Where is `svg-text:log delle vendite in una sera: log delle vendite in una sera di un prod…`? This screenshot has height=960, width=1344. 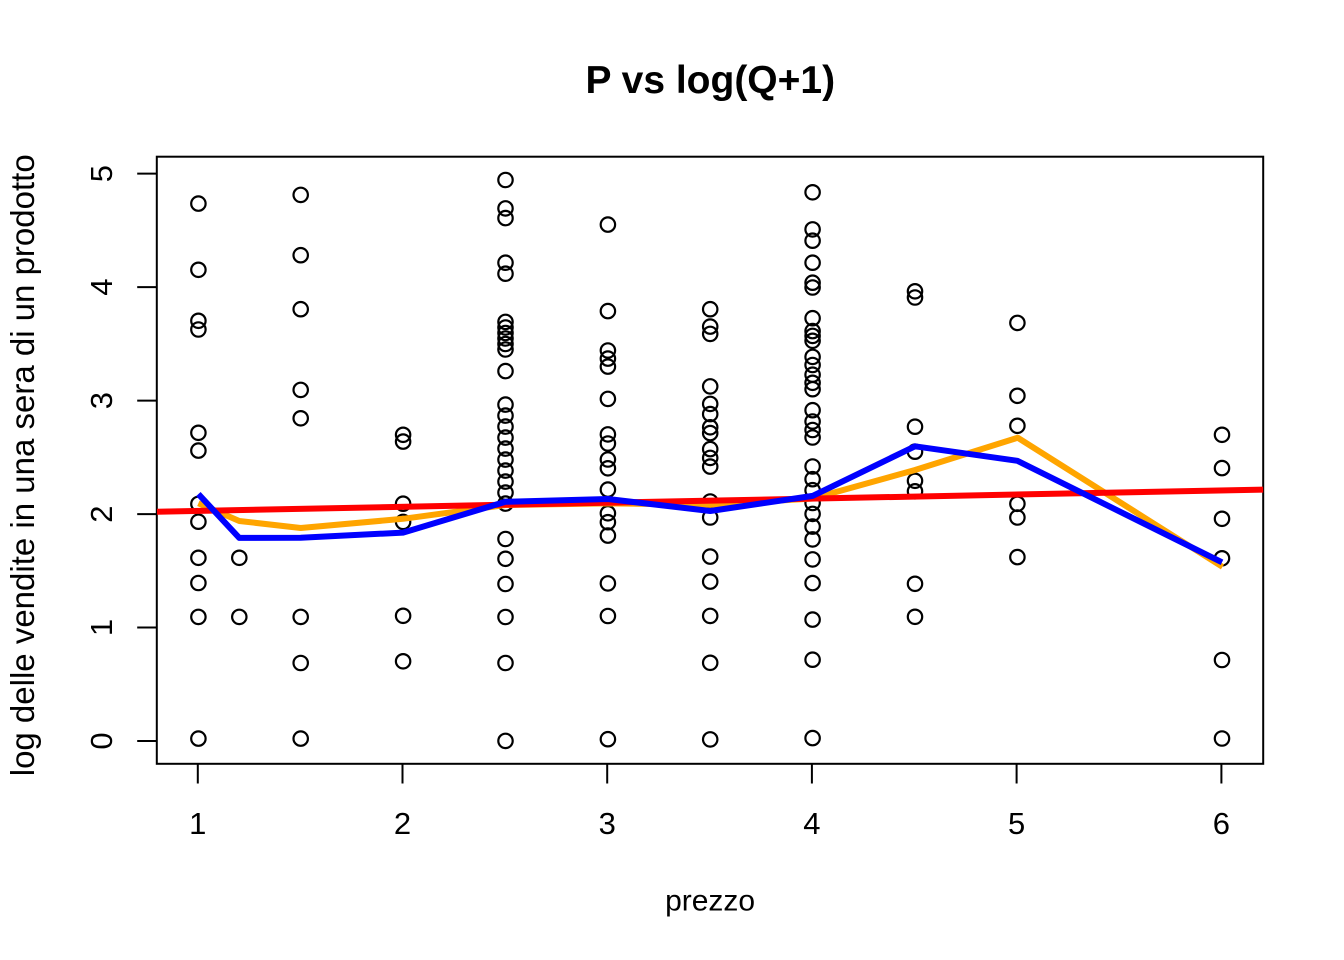 svg-text:log delle vendite in una sera: log delle vendite in una sera di un prod… is located at coordinates (22, 465).